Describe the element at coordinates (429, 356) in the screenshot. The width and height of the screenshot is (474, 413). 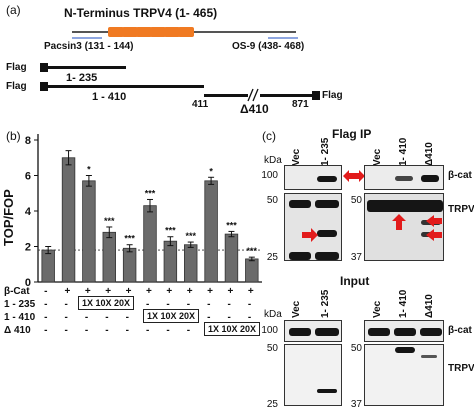
I see `band-input-trpv4-d410` at that location.